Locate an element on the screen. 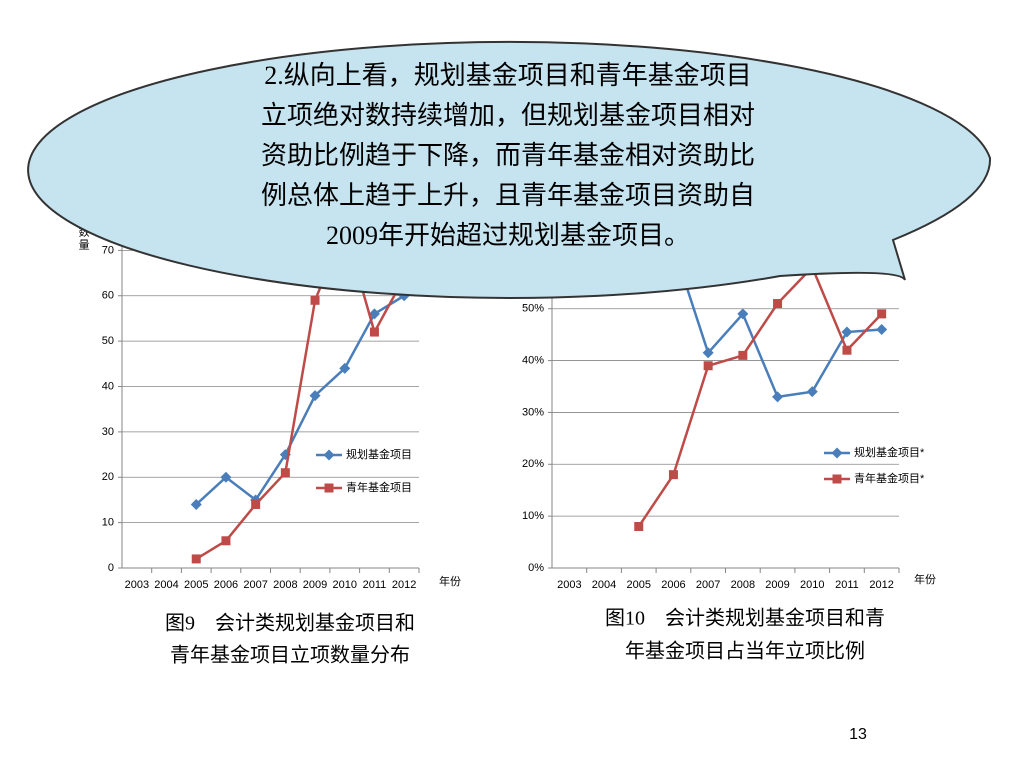 Image resolution: width=1024 pixels, height=768 pixels. callout-text: 资助比例趋于下降，而青年基金相对资助比 is located at coordinates (508, 155).